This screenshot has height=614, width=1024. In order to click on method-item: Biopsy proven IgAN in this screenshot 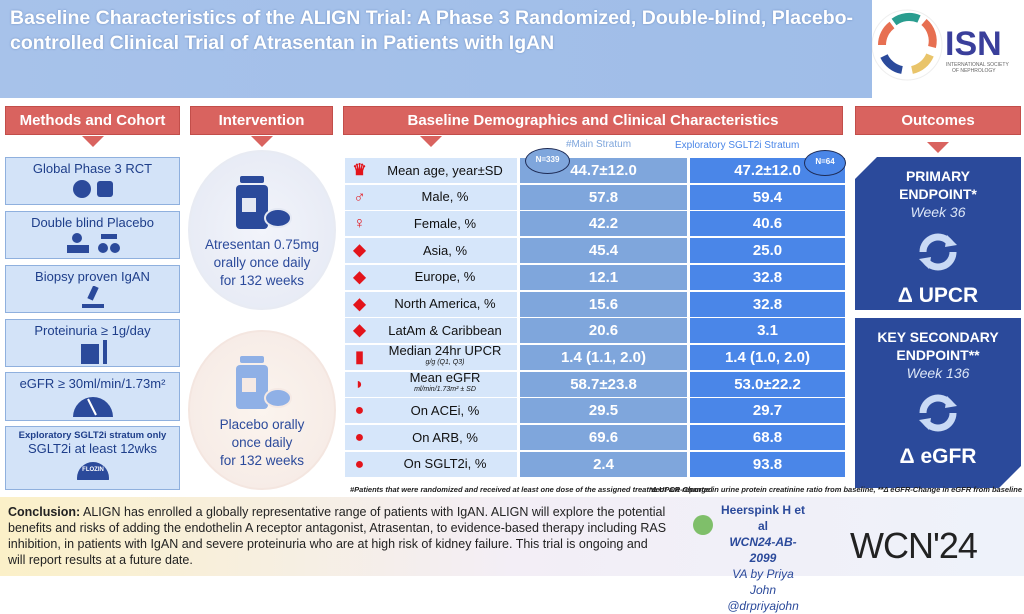, I will do `click(92, 289)`.